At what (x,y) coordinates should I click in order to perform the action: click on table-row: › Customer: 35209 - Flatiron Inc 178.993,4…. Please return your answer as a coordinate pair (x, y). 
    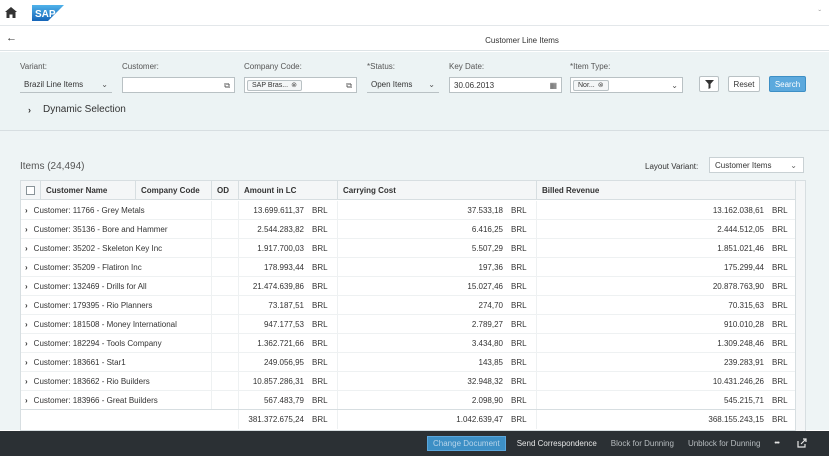
    Looking at the image, I should click on (409, 267).